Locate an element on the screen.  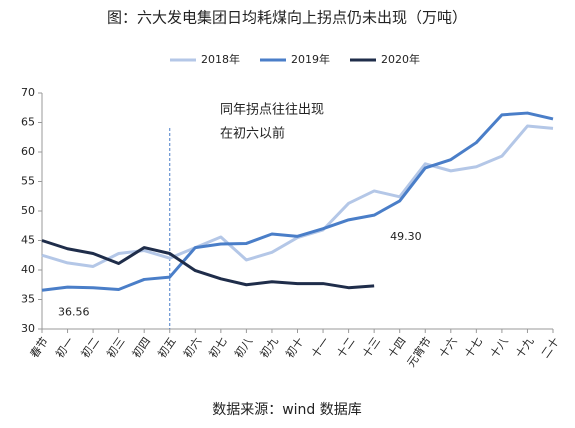
x-tick-label: 初八 is located at coordinates (243, 347).